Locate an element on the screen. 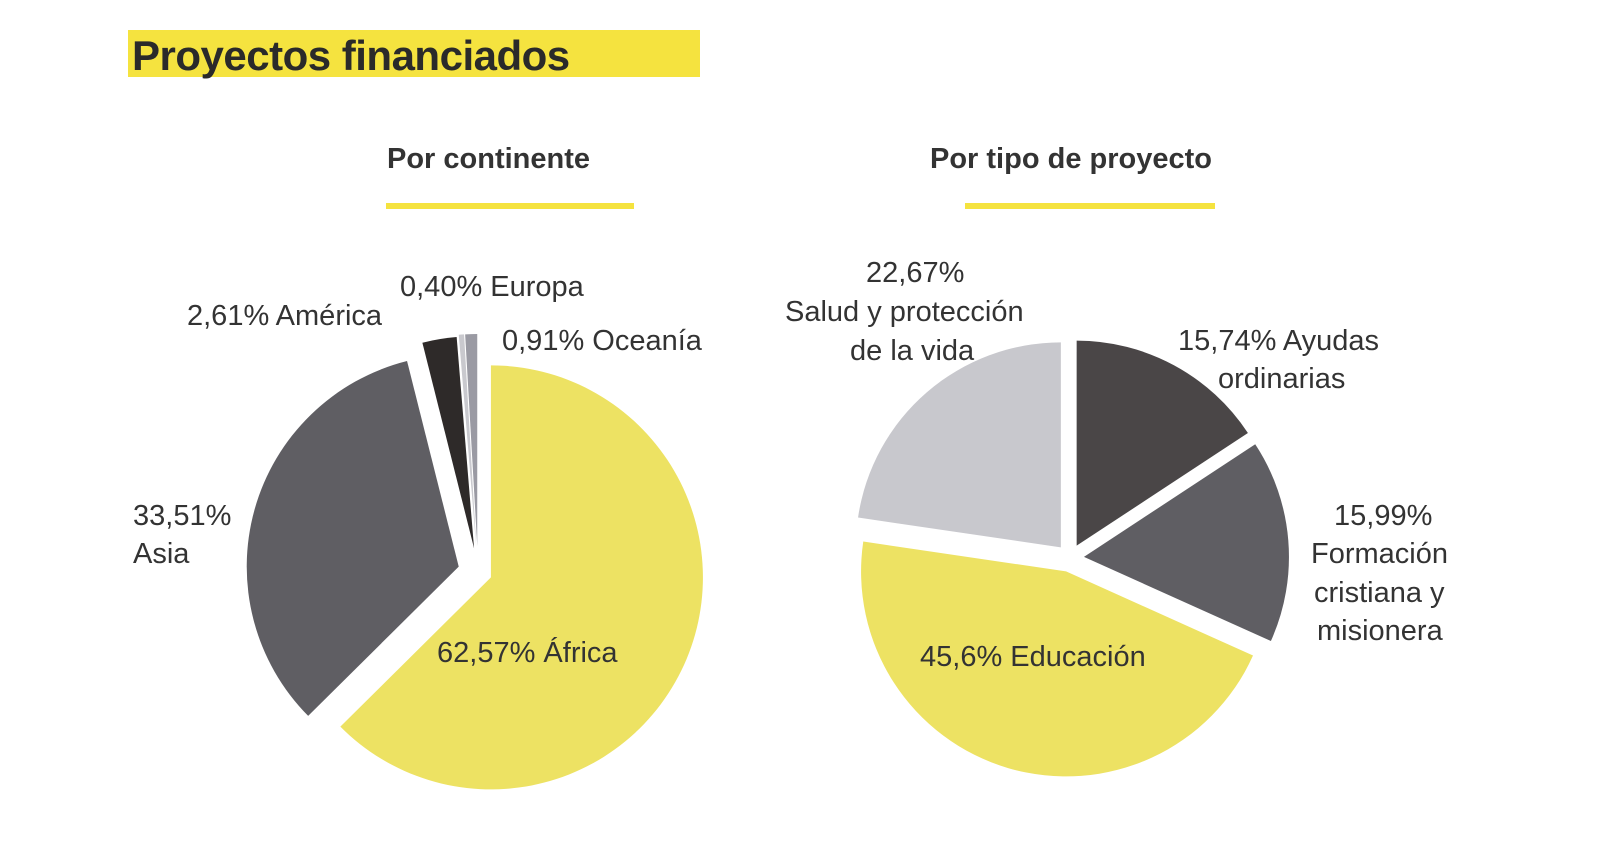 The image size is (1599, 841). data-label-formacion: misionera is located at coordinates (1380, 631).